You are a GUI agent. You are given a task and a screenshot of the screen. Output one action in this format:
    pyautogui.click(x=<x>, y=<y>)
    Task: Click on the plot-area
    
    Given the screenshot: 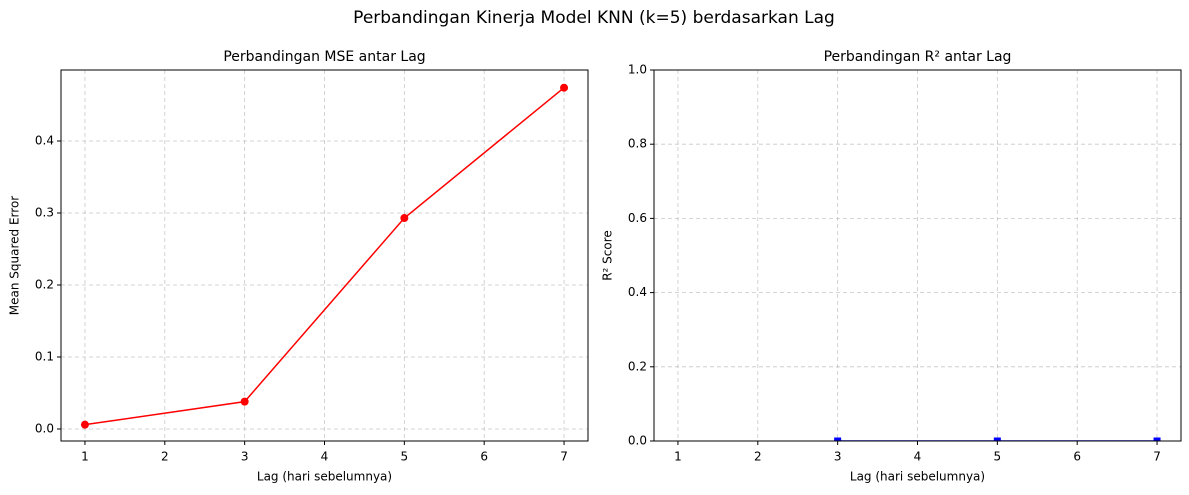 What is the action you would take?
    pyautogui.click(x=997, y=439)
    